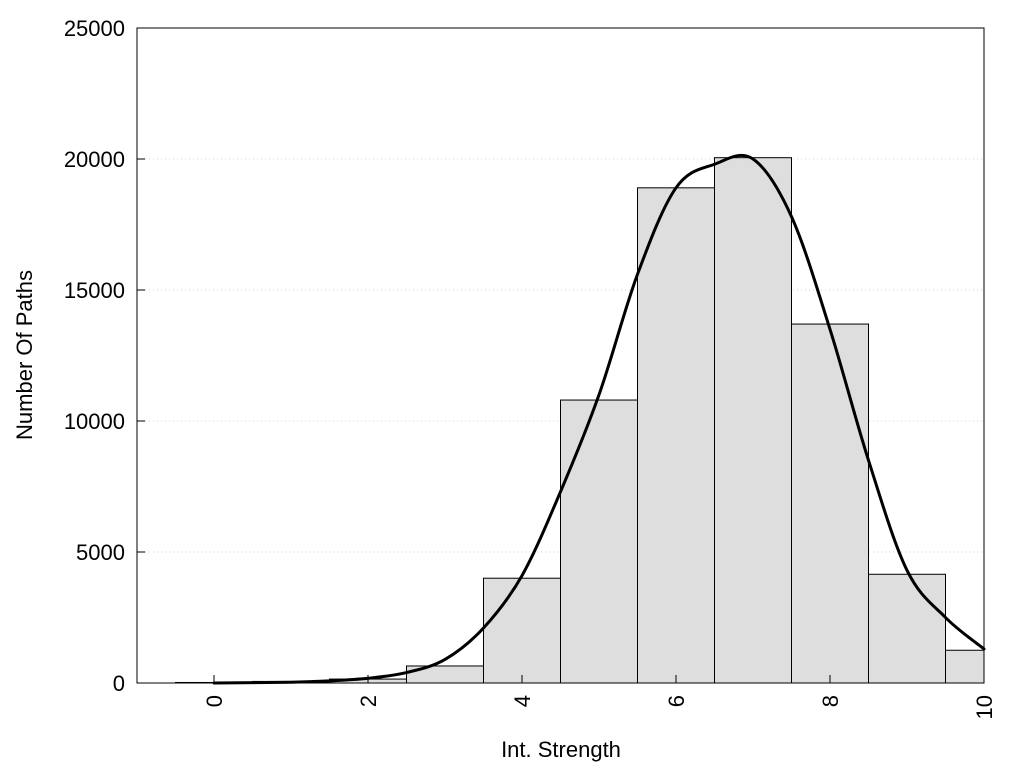  I want to click on x-tick-labels: 0 2 4 6 8 10, so click(599, 707).